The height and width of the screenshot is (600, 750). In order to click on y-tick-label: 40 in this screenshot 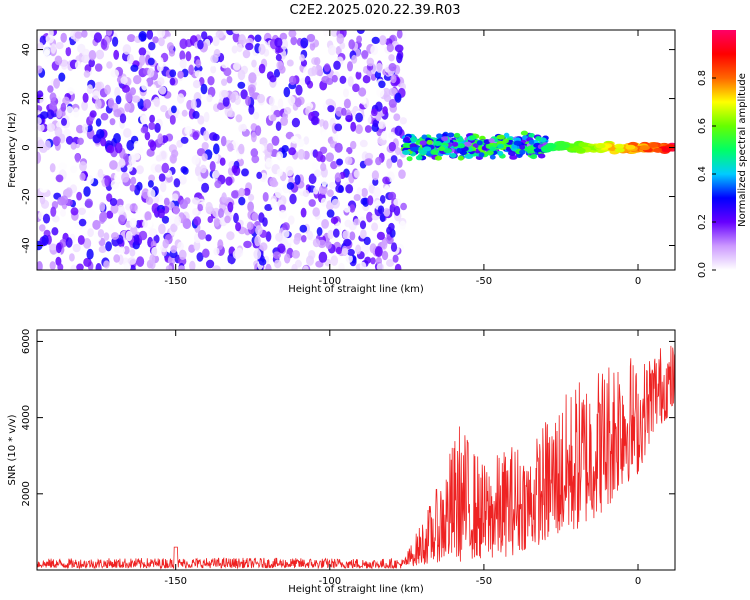, I will do `click(26, 49)`.